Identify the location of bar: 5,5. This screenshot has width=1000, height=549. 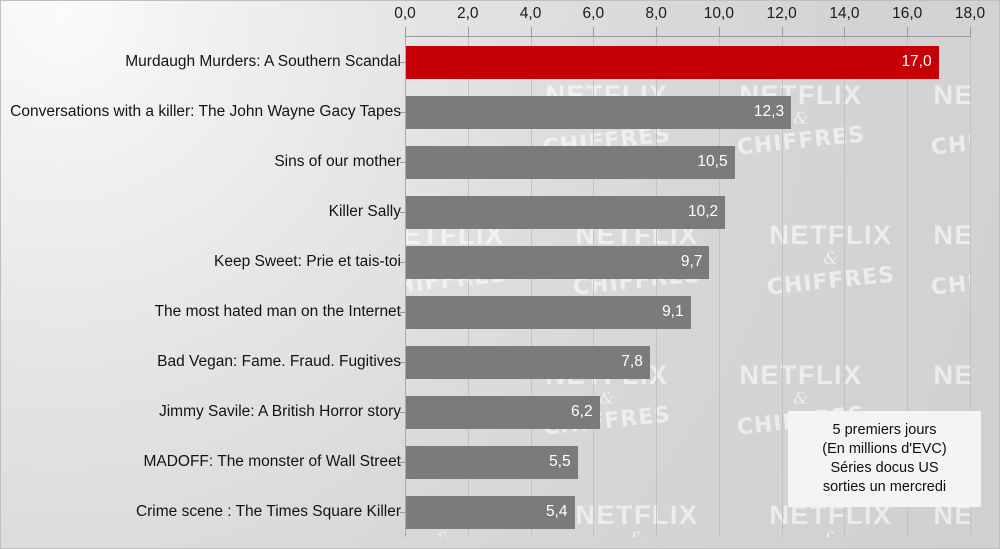
(491, 462).